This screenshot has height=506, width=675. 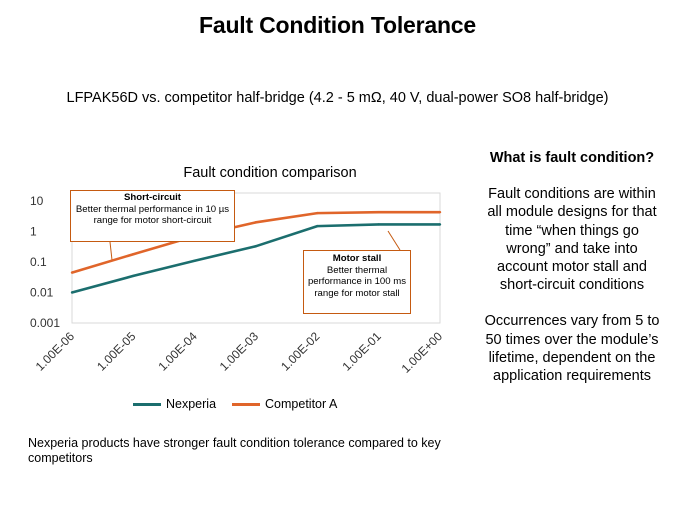 I want to click on short-circuit-callout-title: Short-circuit, so click(x=152, y=197).